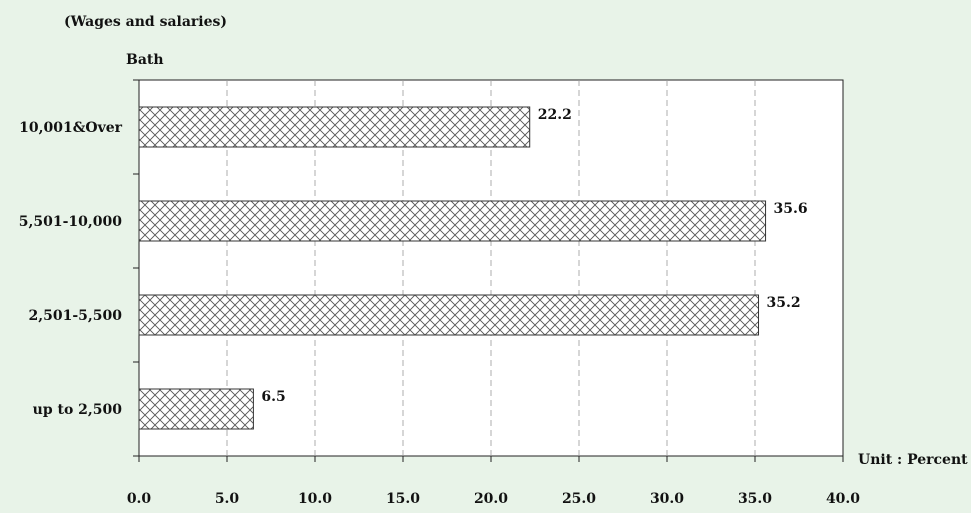 This screenshot has height=513, width=971. Describe the element at coordinates (139, 499) in the screenshot. I see `x-tick-label: 0.0` at that location.